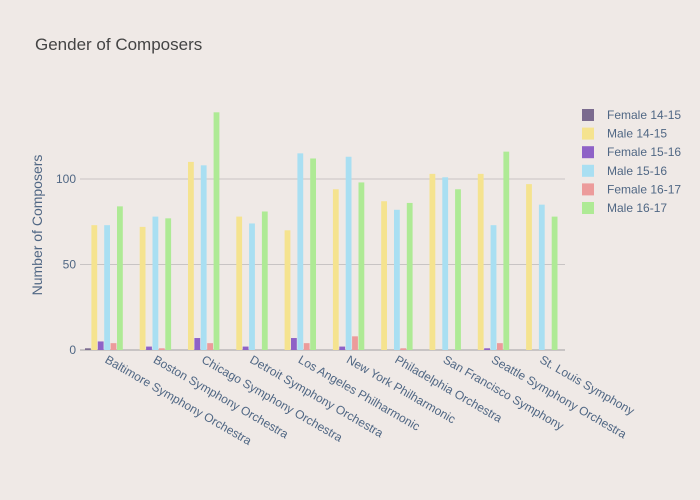  I want to click on legend-label: Female 14-15, so click(644, 115).